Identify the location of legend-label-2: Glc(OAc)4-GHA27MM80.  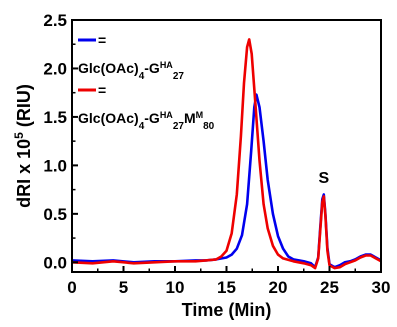
(146, 121).